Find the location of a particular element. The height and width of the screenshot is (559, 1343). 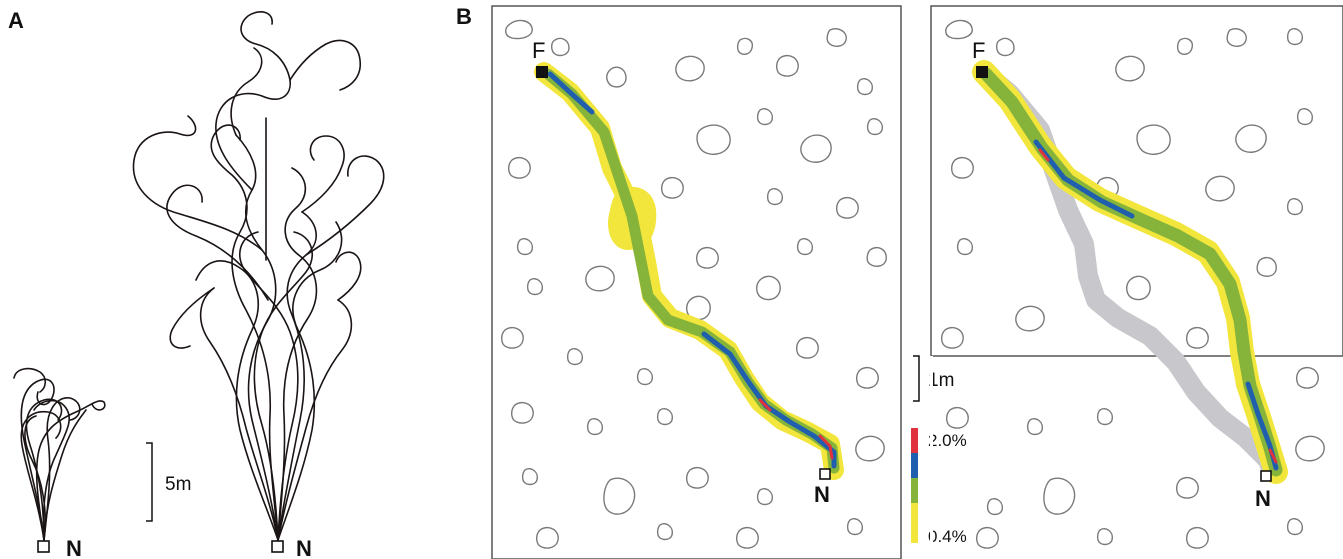

nest-marker-left is located at coordinates (825, 474).